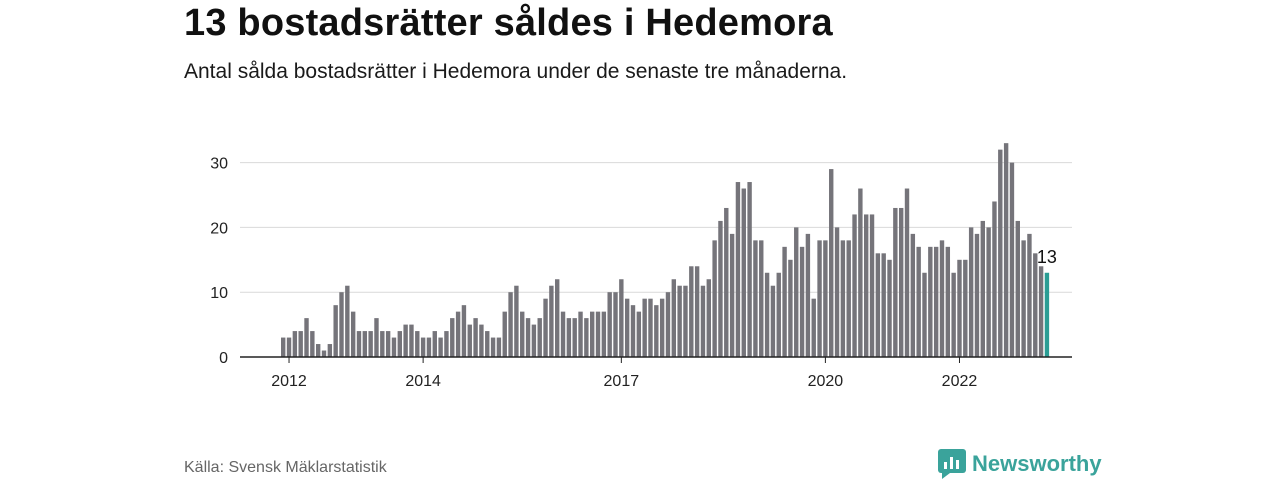 Image resolution: width=1280 pixels, height=480 pixels. What do you see at coordinates (223, 358) in the screenshot?
I see `y-tick-label: 0` at bounding box center [223, 358].